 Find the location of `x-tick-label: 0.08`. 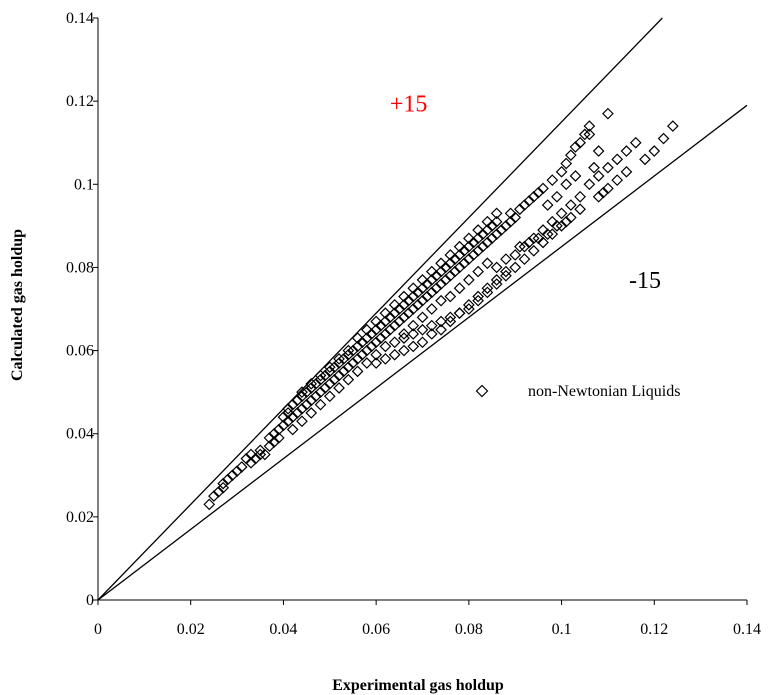

x-tick-label: 0.08 is located at coordinates (469, 629).